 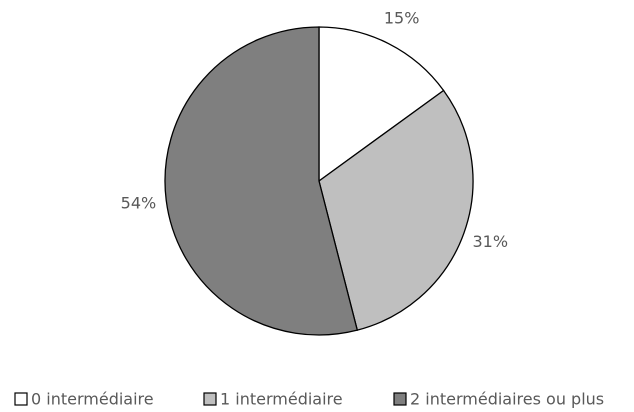 I want to click on legend-label: 2 intermédiaires ou plus, so click(x=507, y=399).